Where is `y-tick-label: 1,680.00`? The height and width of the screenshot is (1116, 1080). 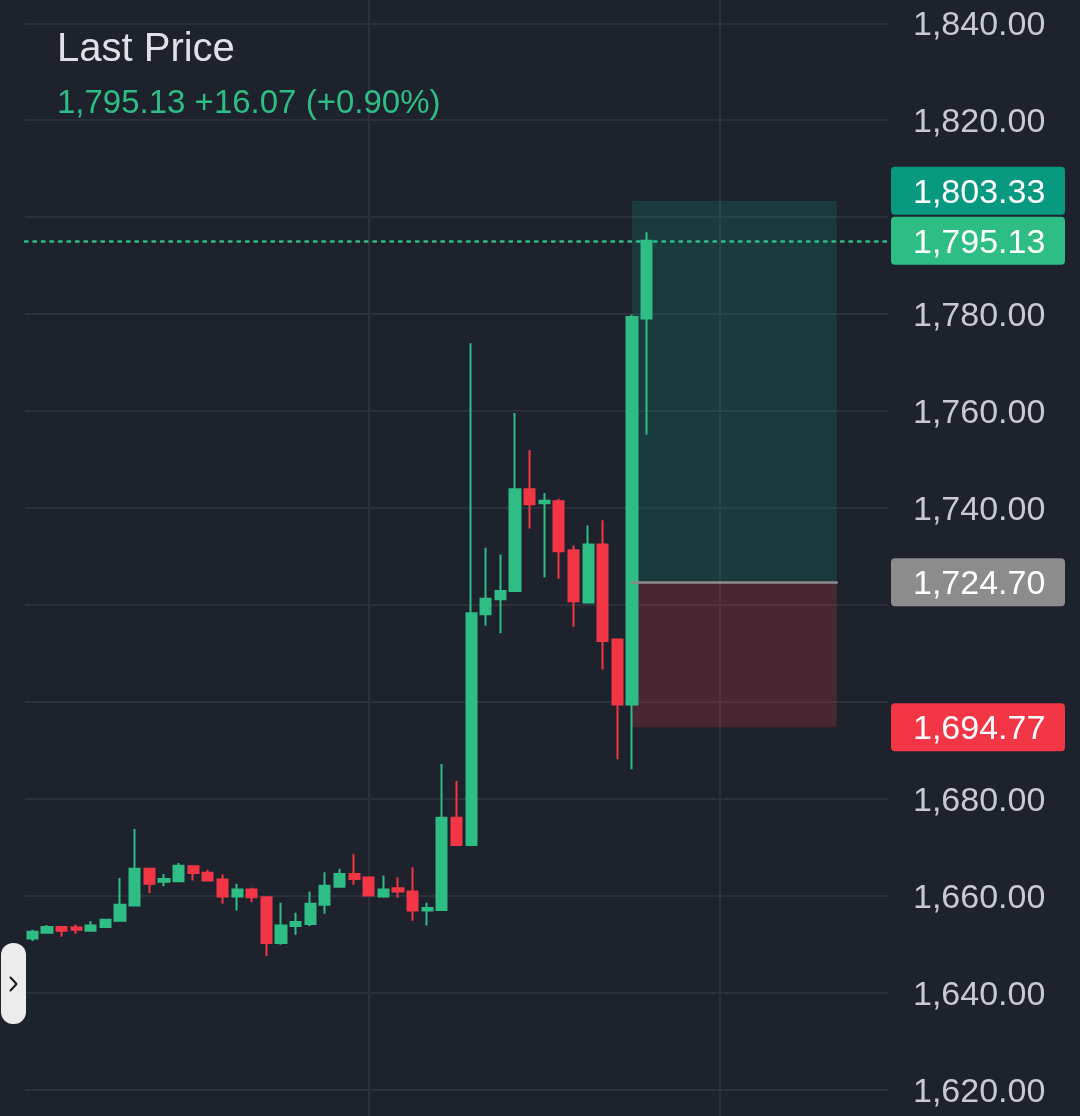
y-tick-label: 1,680.00 is located at coordinates (979, 798).